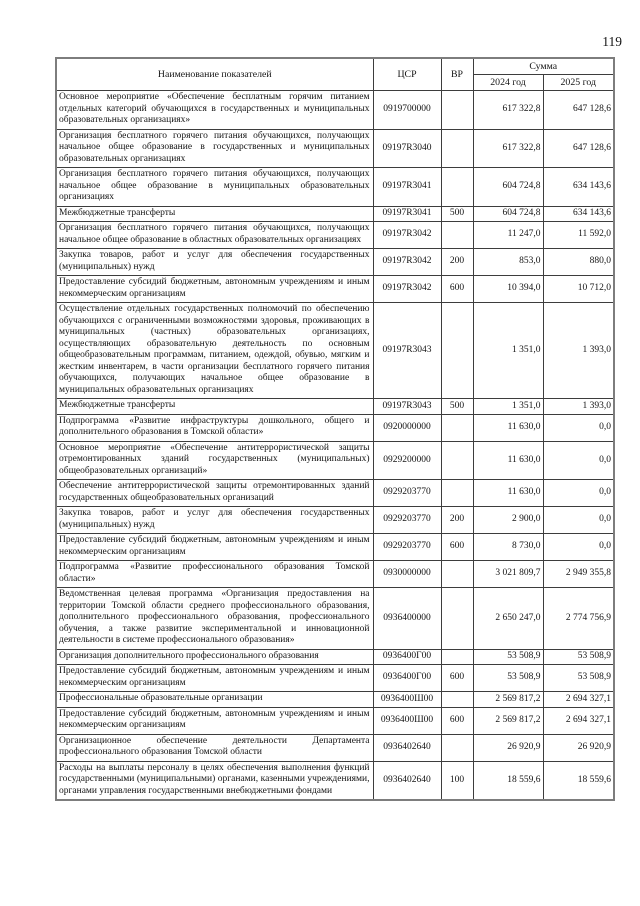  I want to click on cell-sum-2025: 647 128,6, so click(578, 148).